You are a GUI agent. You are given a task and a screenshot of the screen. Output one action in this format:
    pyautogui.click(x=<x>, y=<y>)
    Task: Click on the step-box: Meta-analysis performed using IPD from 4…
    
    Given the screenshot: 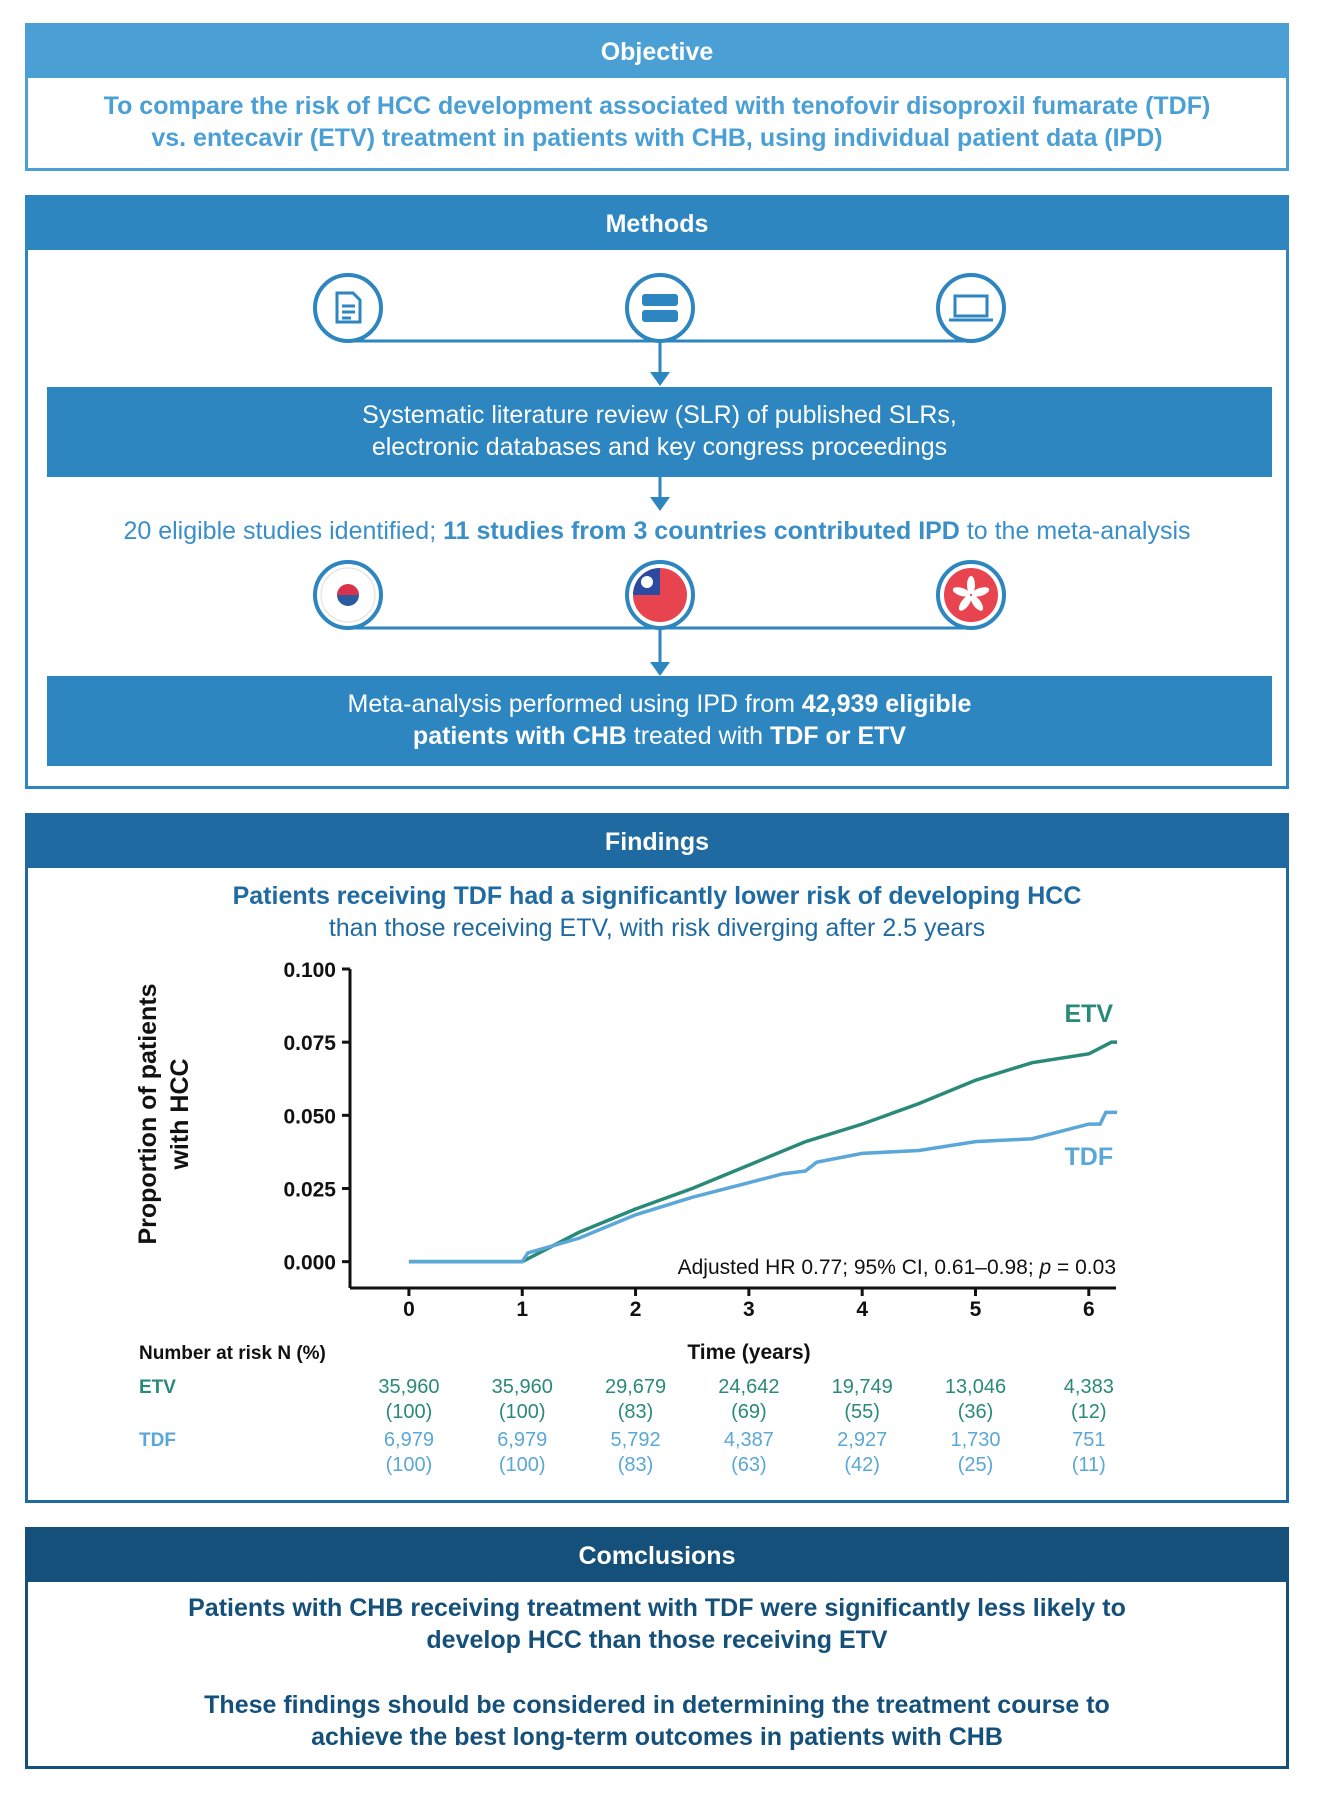 What is the action you would take?
    pyautogui.click(x=659, y=721)
    